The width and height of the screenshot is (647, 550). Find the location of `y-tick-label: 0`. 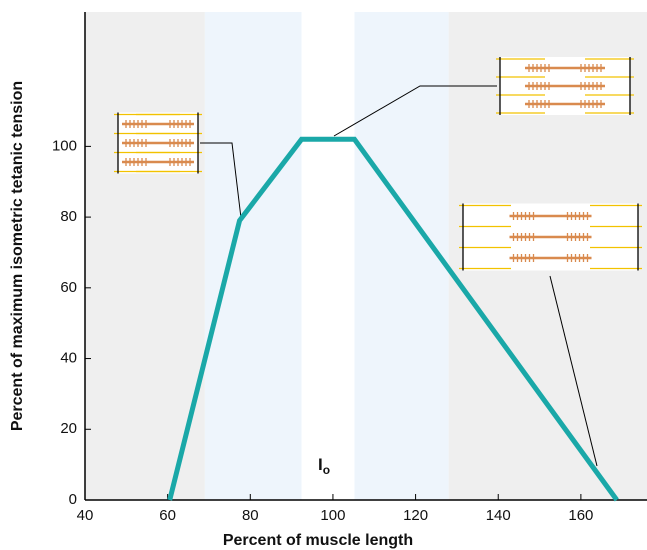

y-tick-label: 0 is located at coordinates (73, 499).